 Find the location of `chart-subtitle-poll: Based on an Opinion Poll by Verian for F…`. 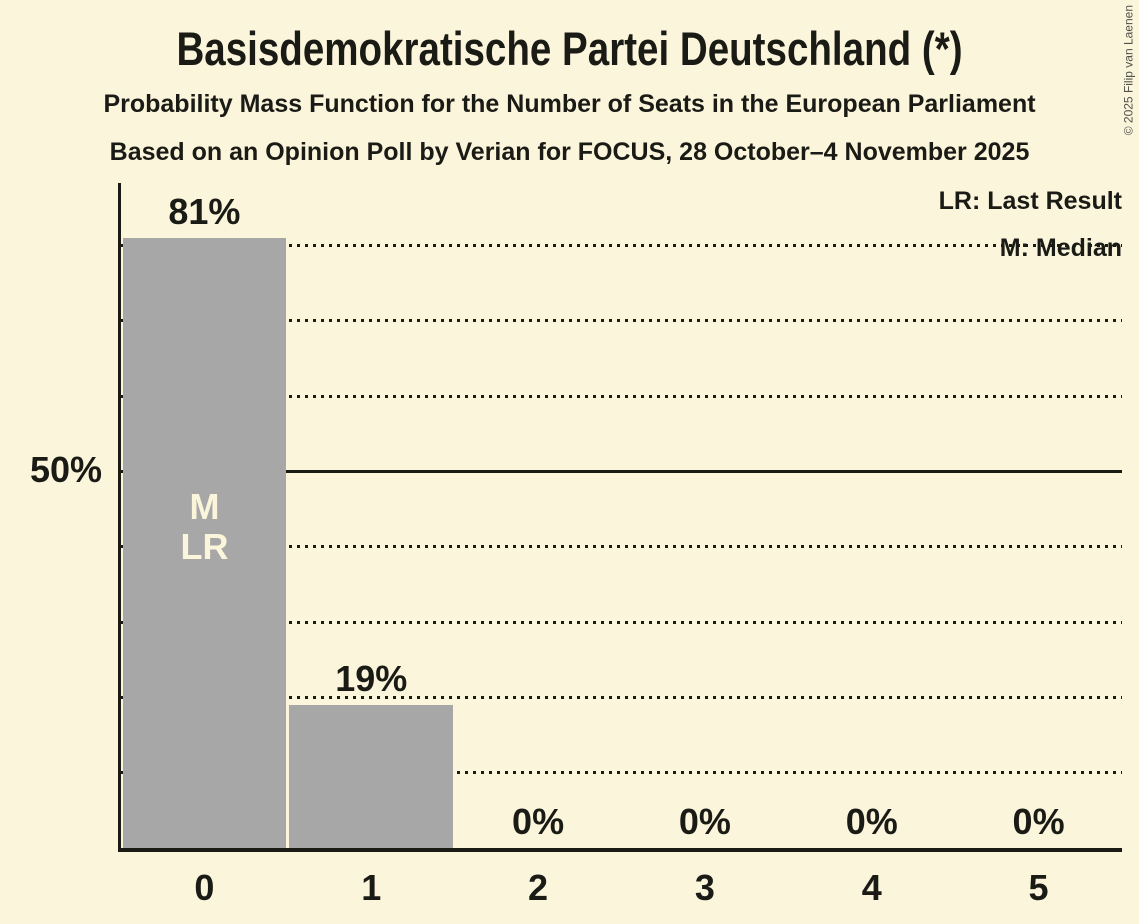

chart-subtitle-poll: Based on an Opinion Poll by Verian for F… is located at coordinates (569, 152).